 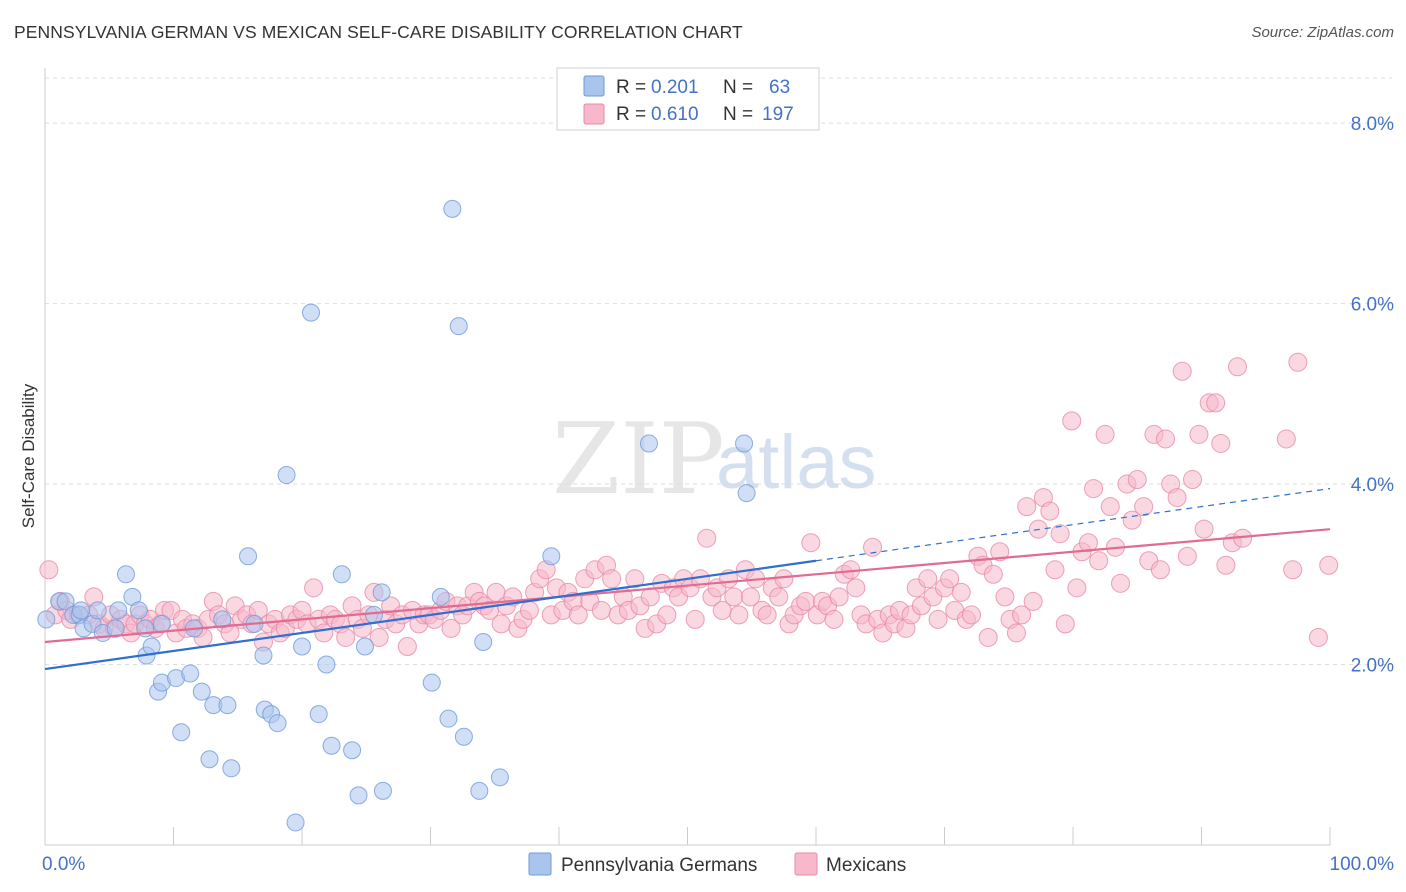 I want to click on legend-r-value-1: 0.201, so click(x=675, y=87).